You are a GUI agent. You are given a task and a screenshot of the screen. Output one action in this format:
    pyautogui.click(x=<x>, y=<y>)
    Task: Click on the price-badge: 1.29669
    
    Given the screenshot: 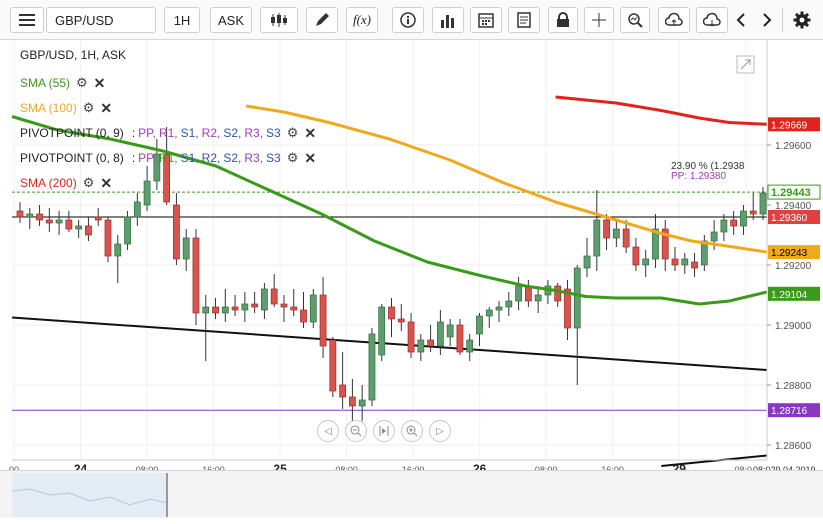 What is the action you would take?
    pyautogui.click(x=794, y=124)
    